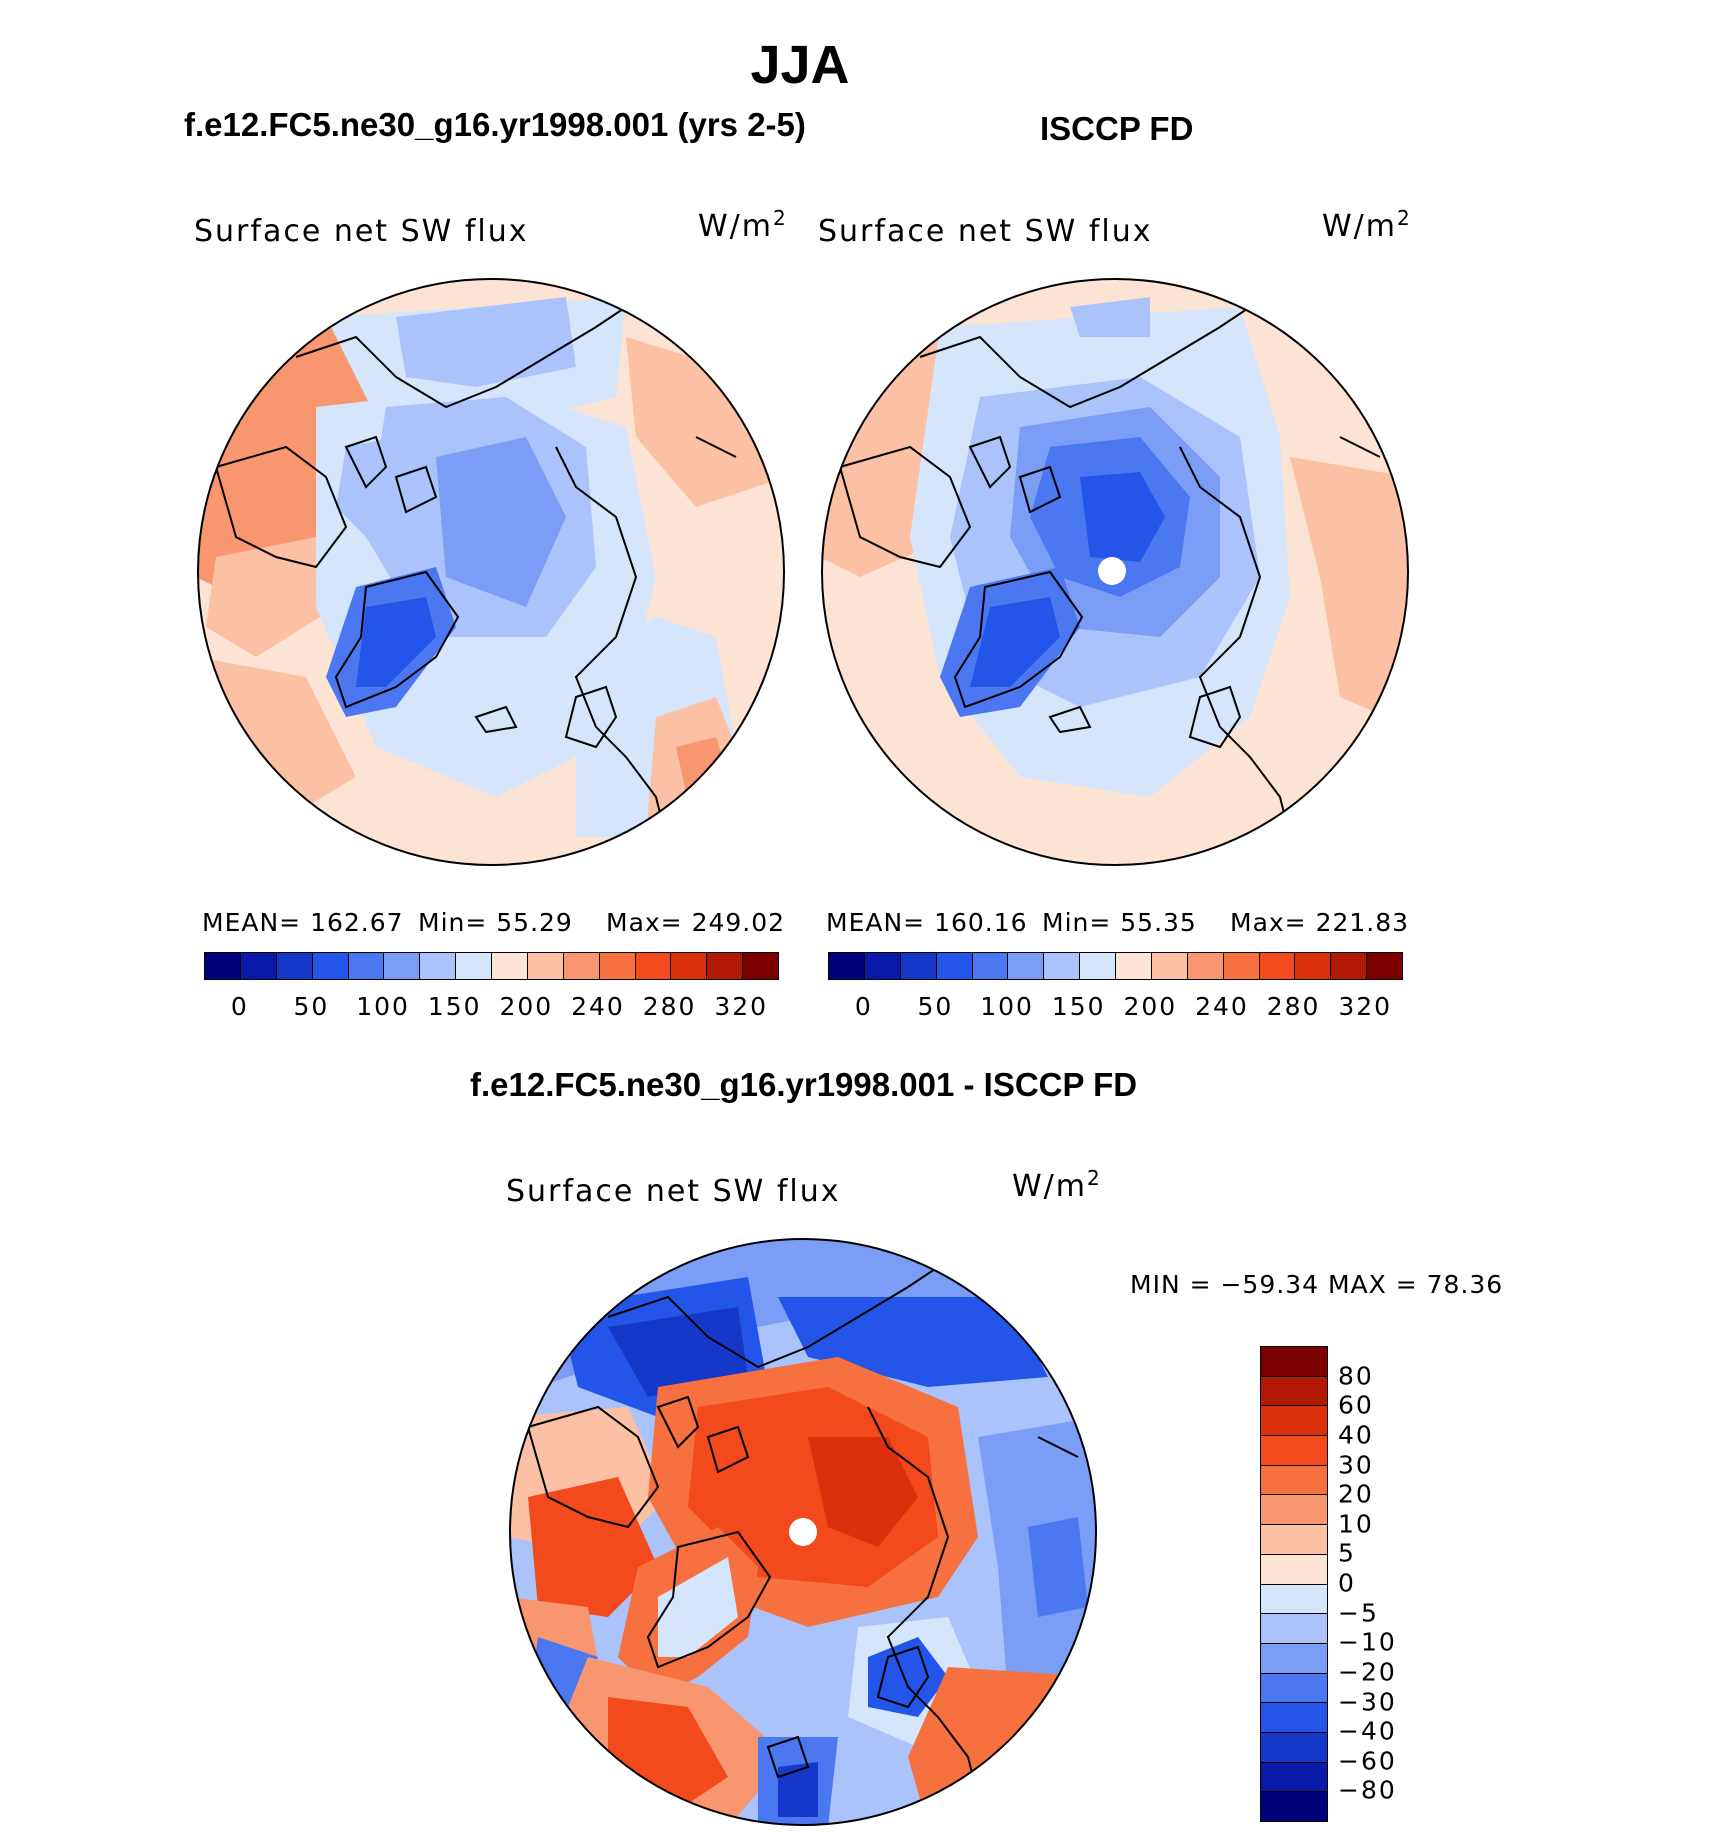  Describe the element at coordinates (454, 1006) in the screenshot. I see `colorbar-tick-label: 150` at that location.